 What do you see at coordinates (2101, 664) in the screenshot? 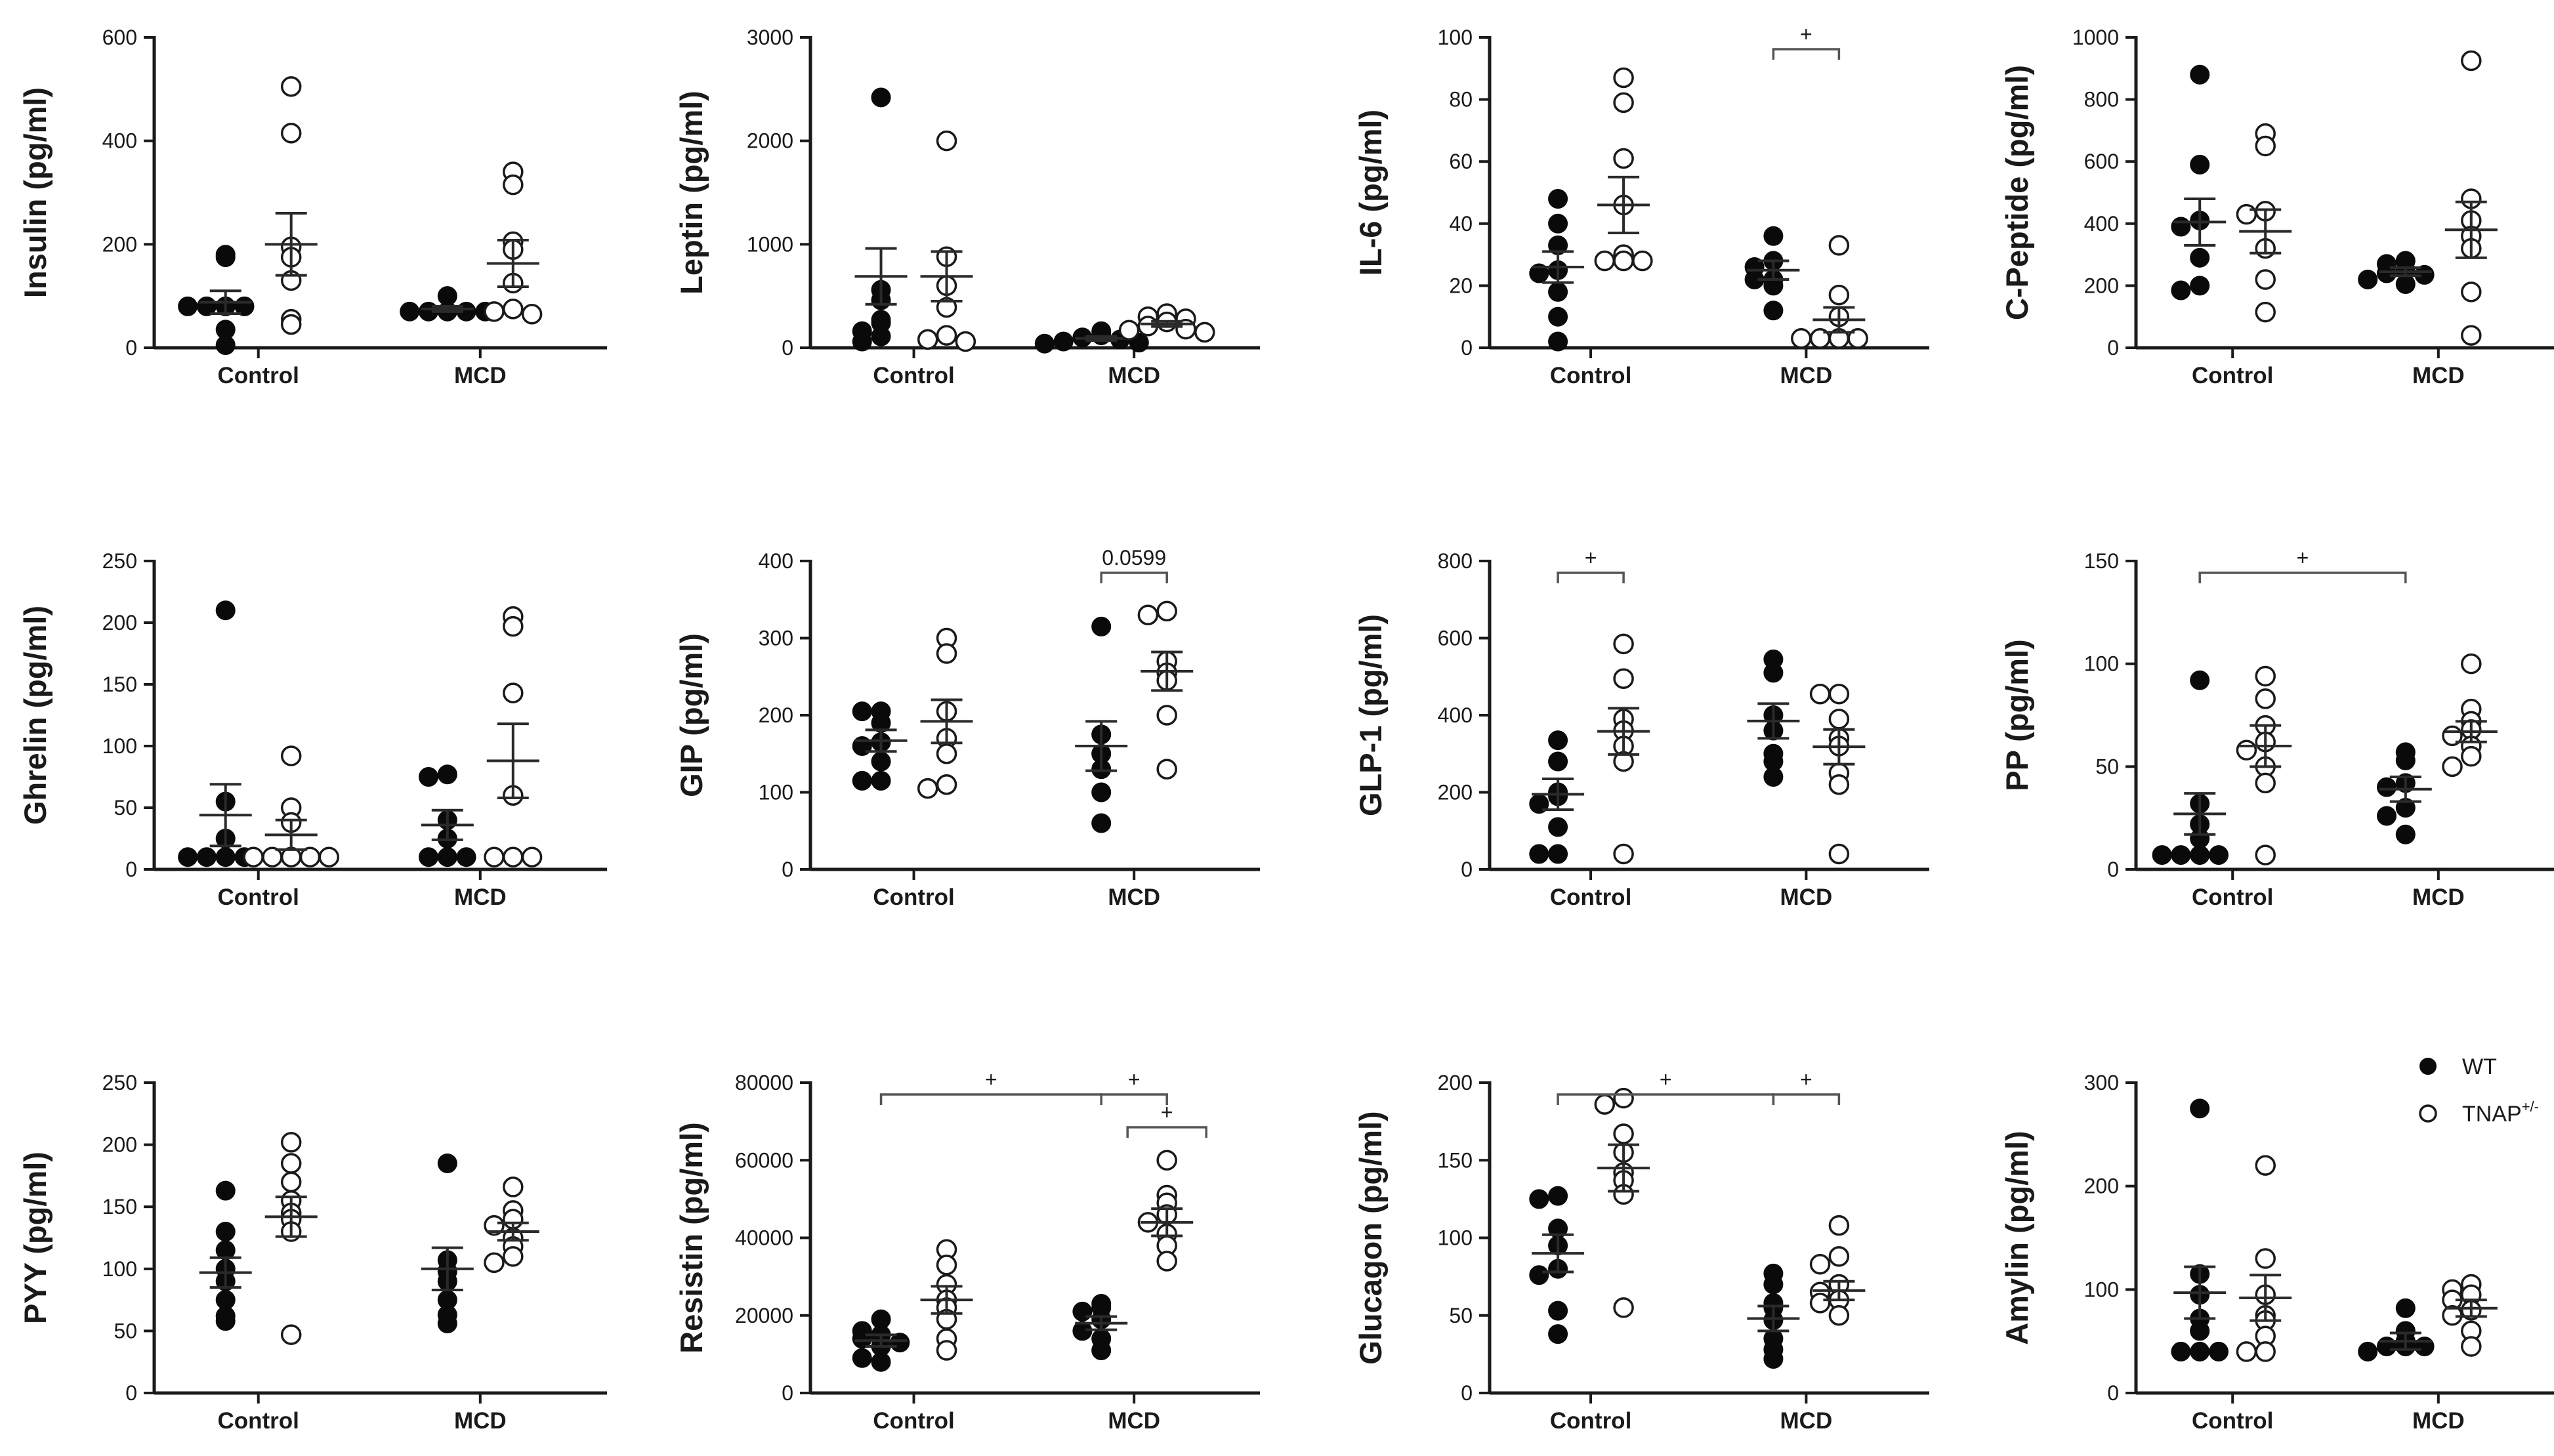
I see `y-tick-label: 100` at bounding box center [2101, 664].